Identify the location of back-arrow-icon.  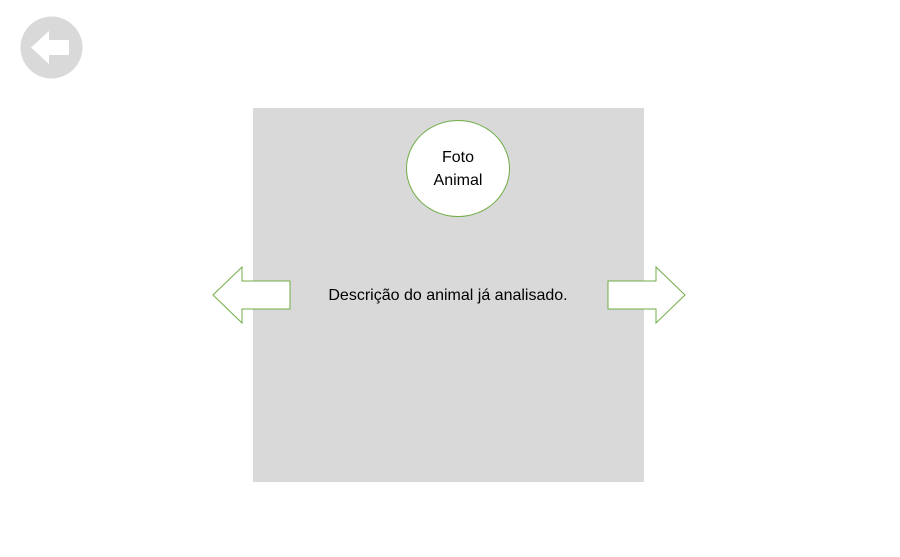
(51, 47).